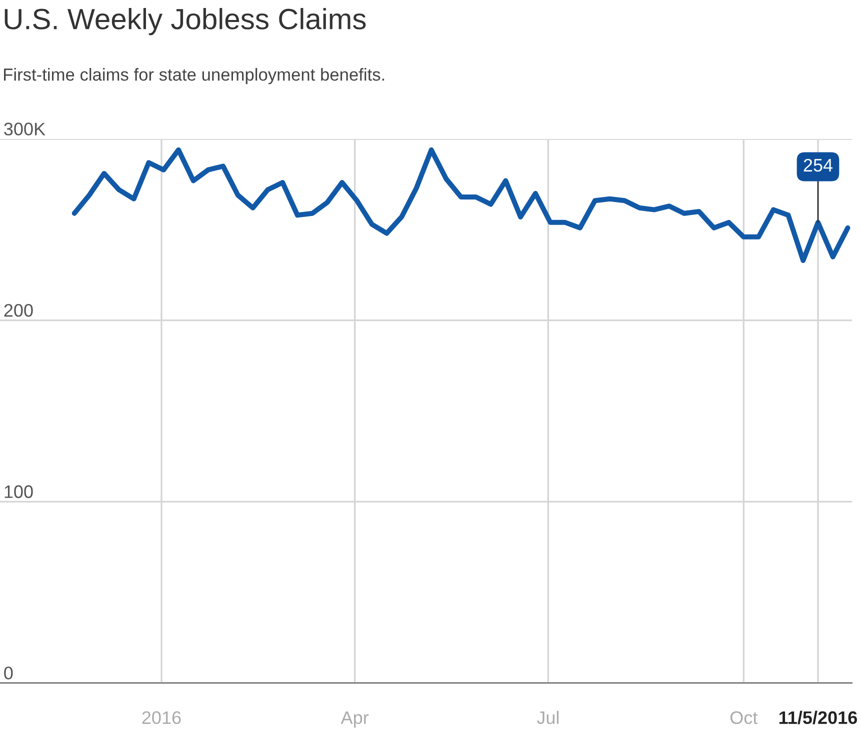  What do you see at coordinates (354, 719) in the screenshot?
I see `x-tick-label: Apr` at bounding box center [354, 719].